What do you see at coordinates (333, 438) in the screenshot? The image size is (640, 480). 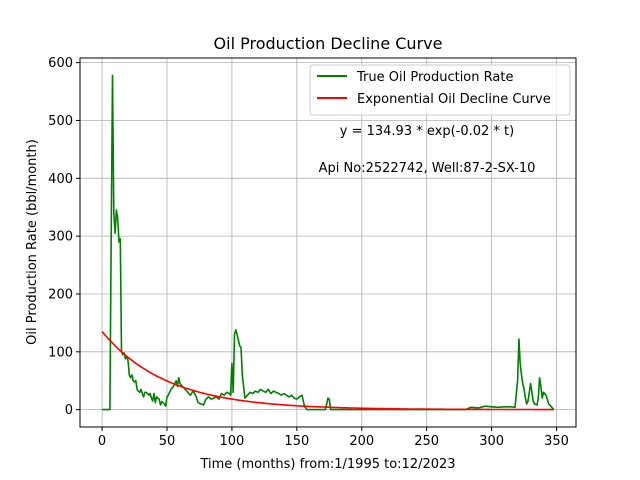 I see `x-axis-ticks: 0 50 100 150 200 250 300 350` at bounding box center [333, 438].